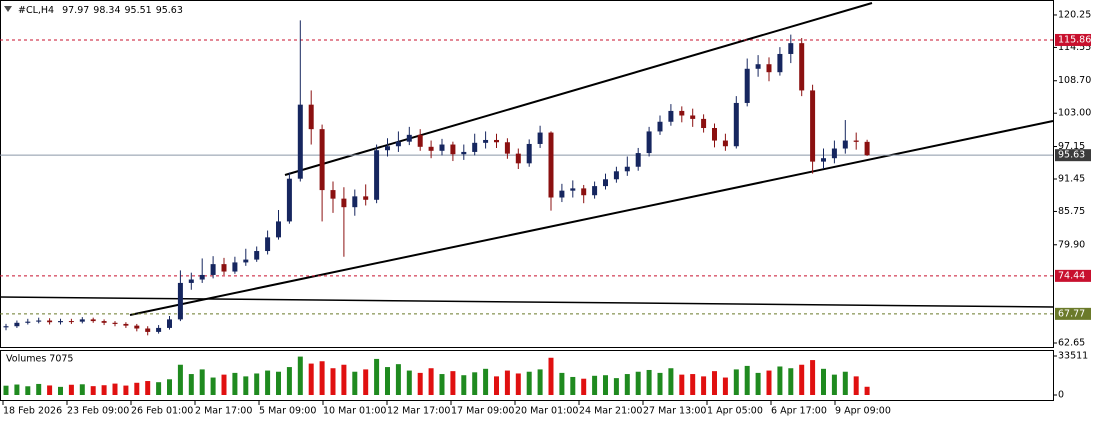 The height and width of the screenshot is (423, 1093). Describe the element at coordinates (1071, 343) in the screenshot. I see `y-tick-label: 62.65` at that location.